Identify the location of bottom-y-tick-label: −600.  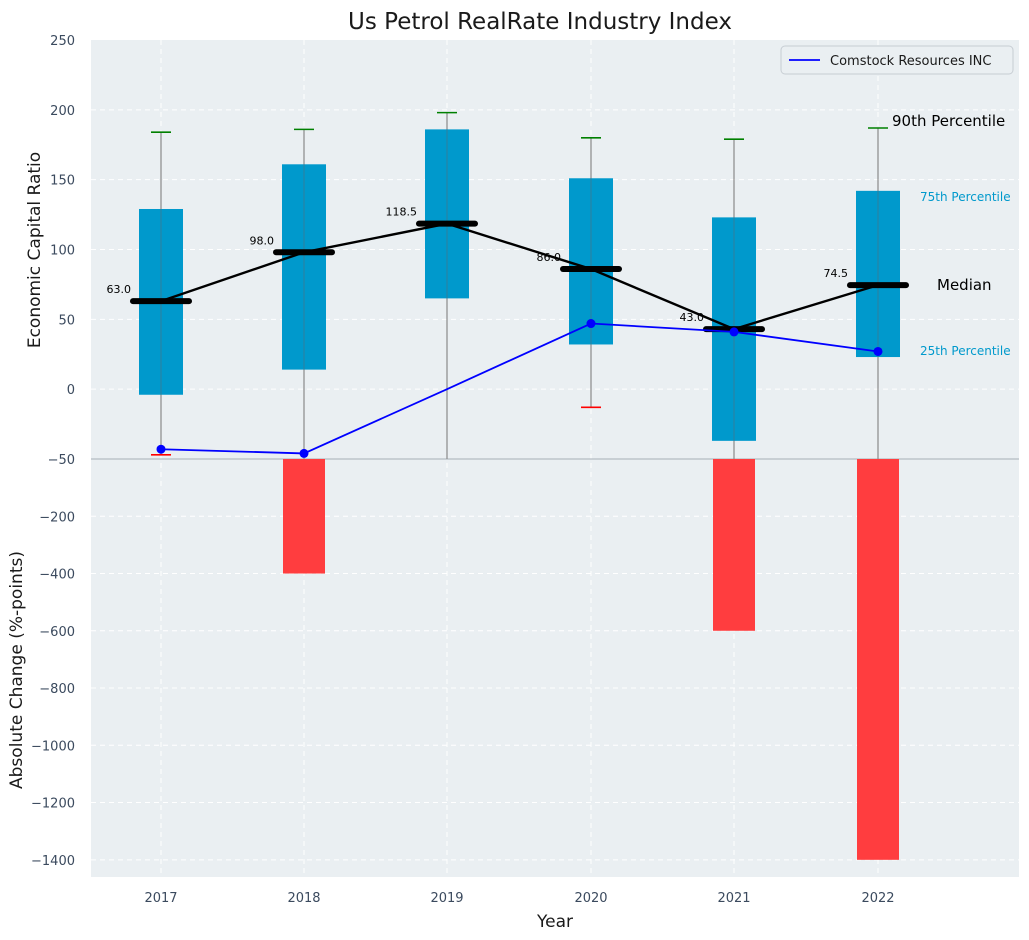
(57, 632).